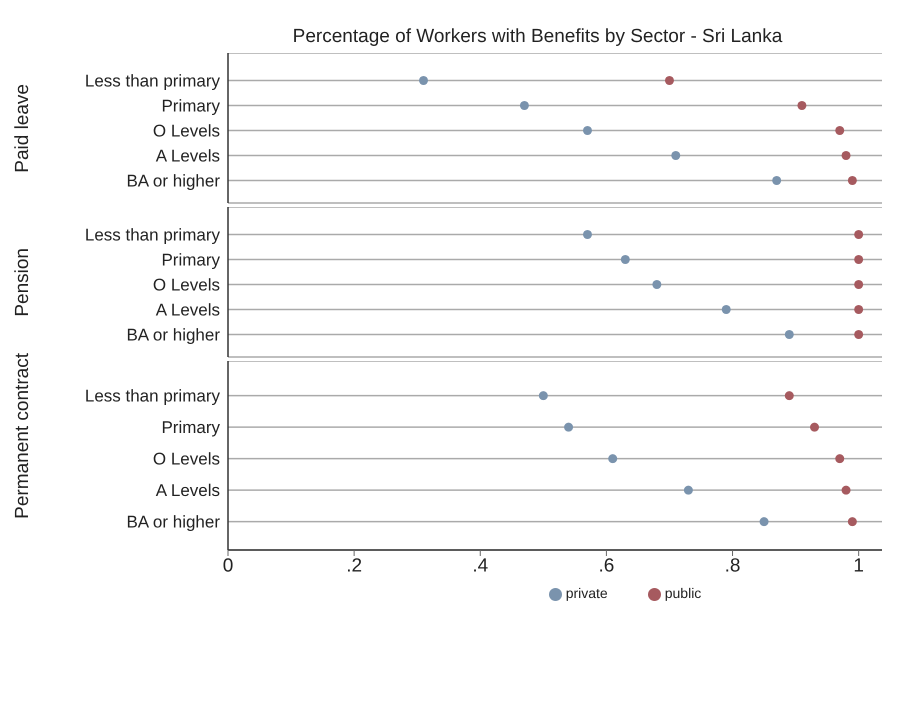 Image resolution: width=905 pixels, height=717 pixels. I want to click on x-tick-label: .2, so click(354, 565).